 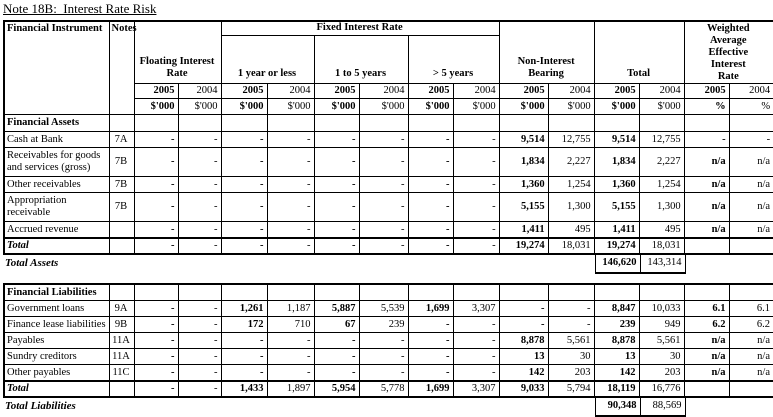 What do you see at coordinates (571, 373) in the screenshot?
I see `cell: 203` at bounding box center [571, 373].